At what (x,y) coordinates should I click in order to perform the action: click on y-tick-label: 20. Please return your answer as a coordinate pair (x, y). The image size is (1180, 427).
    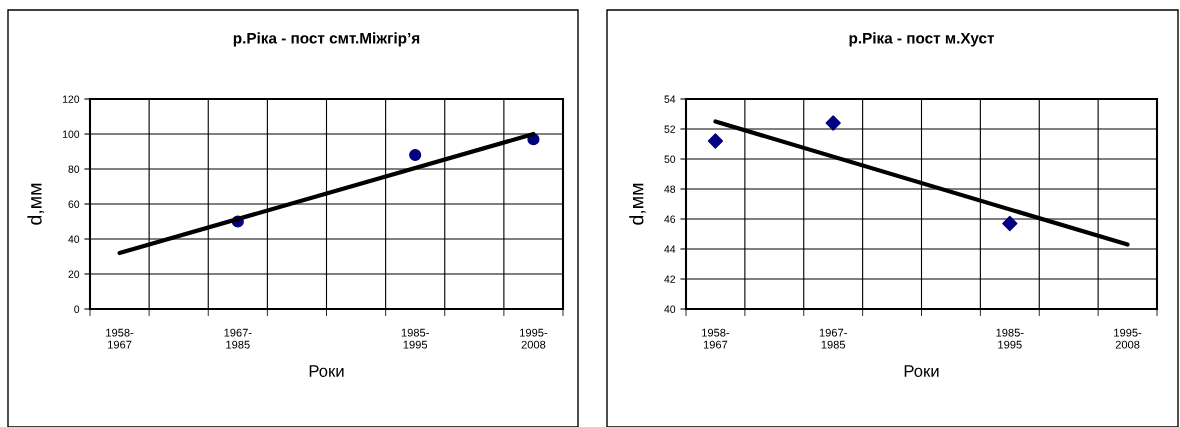
    Looking at the image, I should click on (74, 274).